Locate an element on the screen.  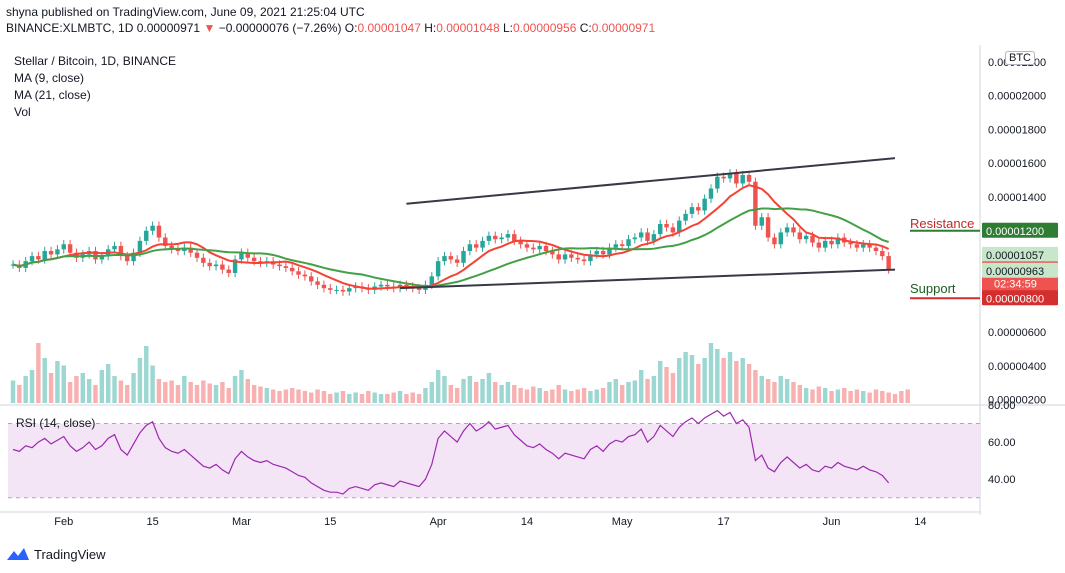
time-tick-label: 14 is located at coordinates (920, 522).